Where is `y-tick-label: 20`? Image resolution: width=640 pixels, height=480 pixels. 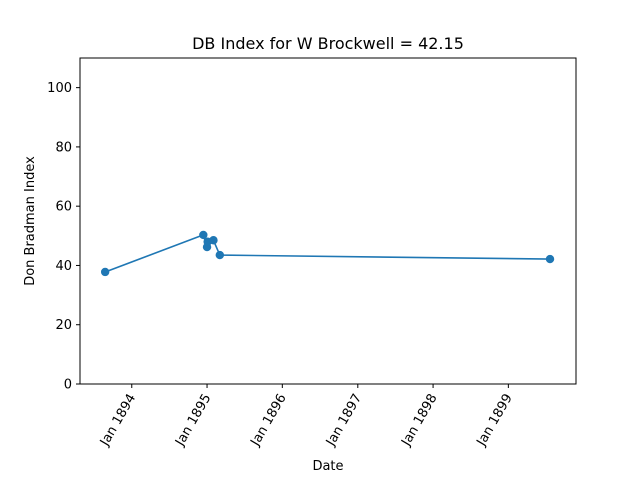
y-tick-label: 20 is located at coordinates (63, 325).